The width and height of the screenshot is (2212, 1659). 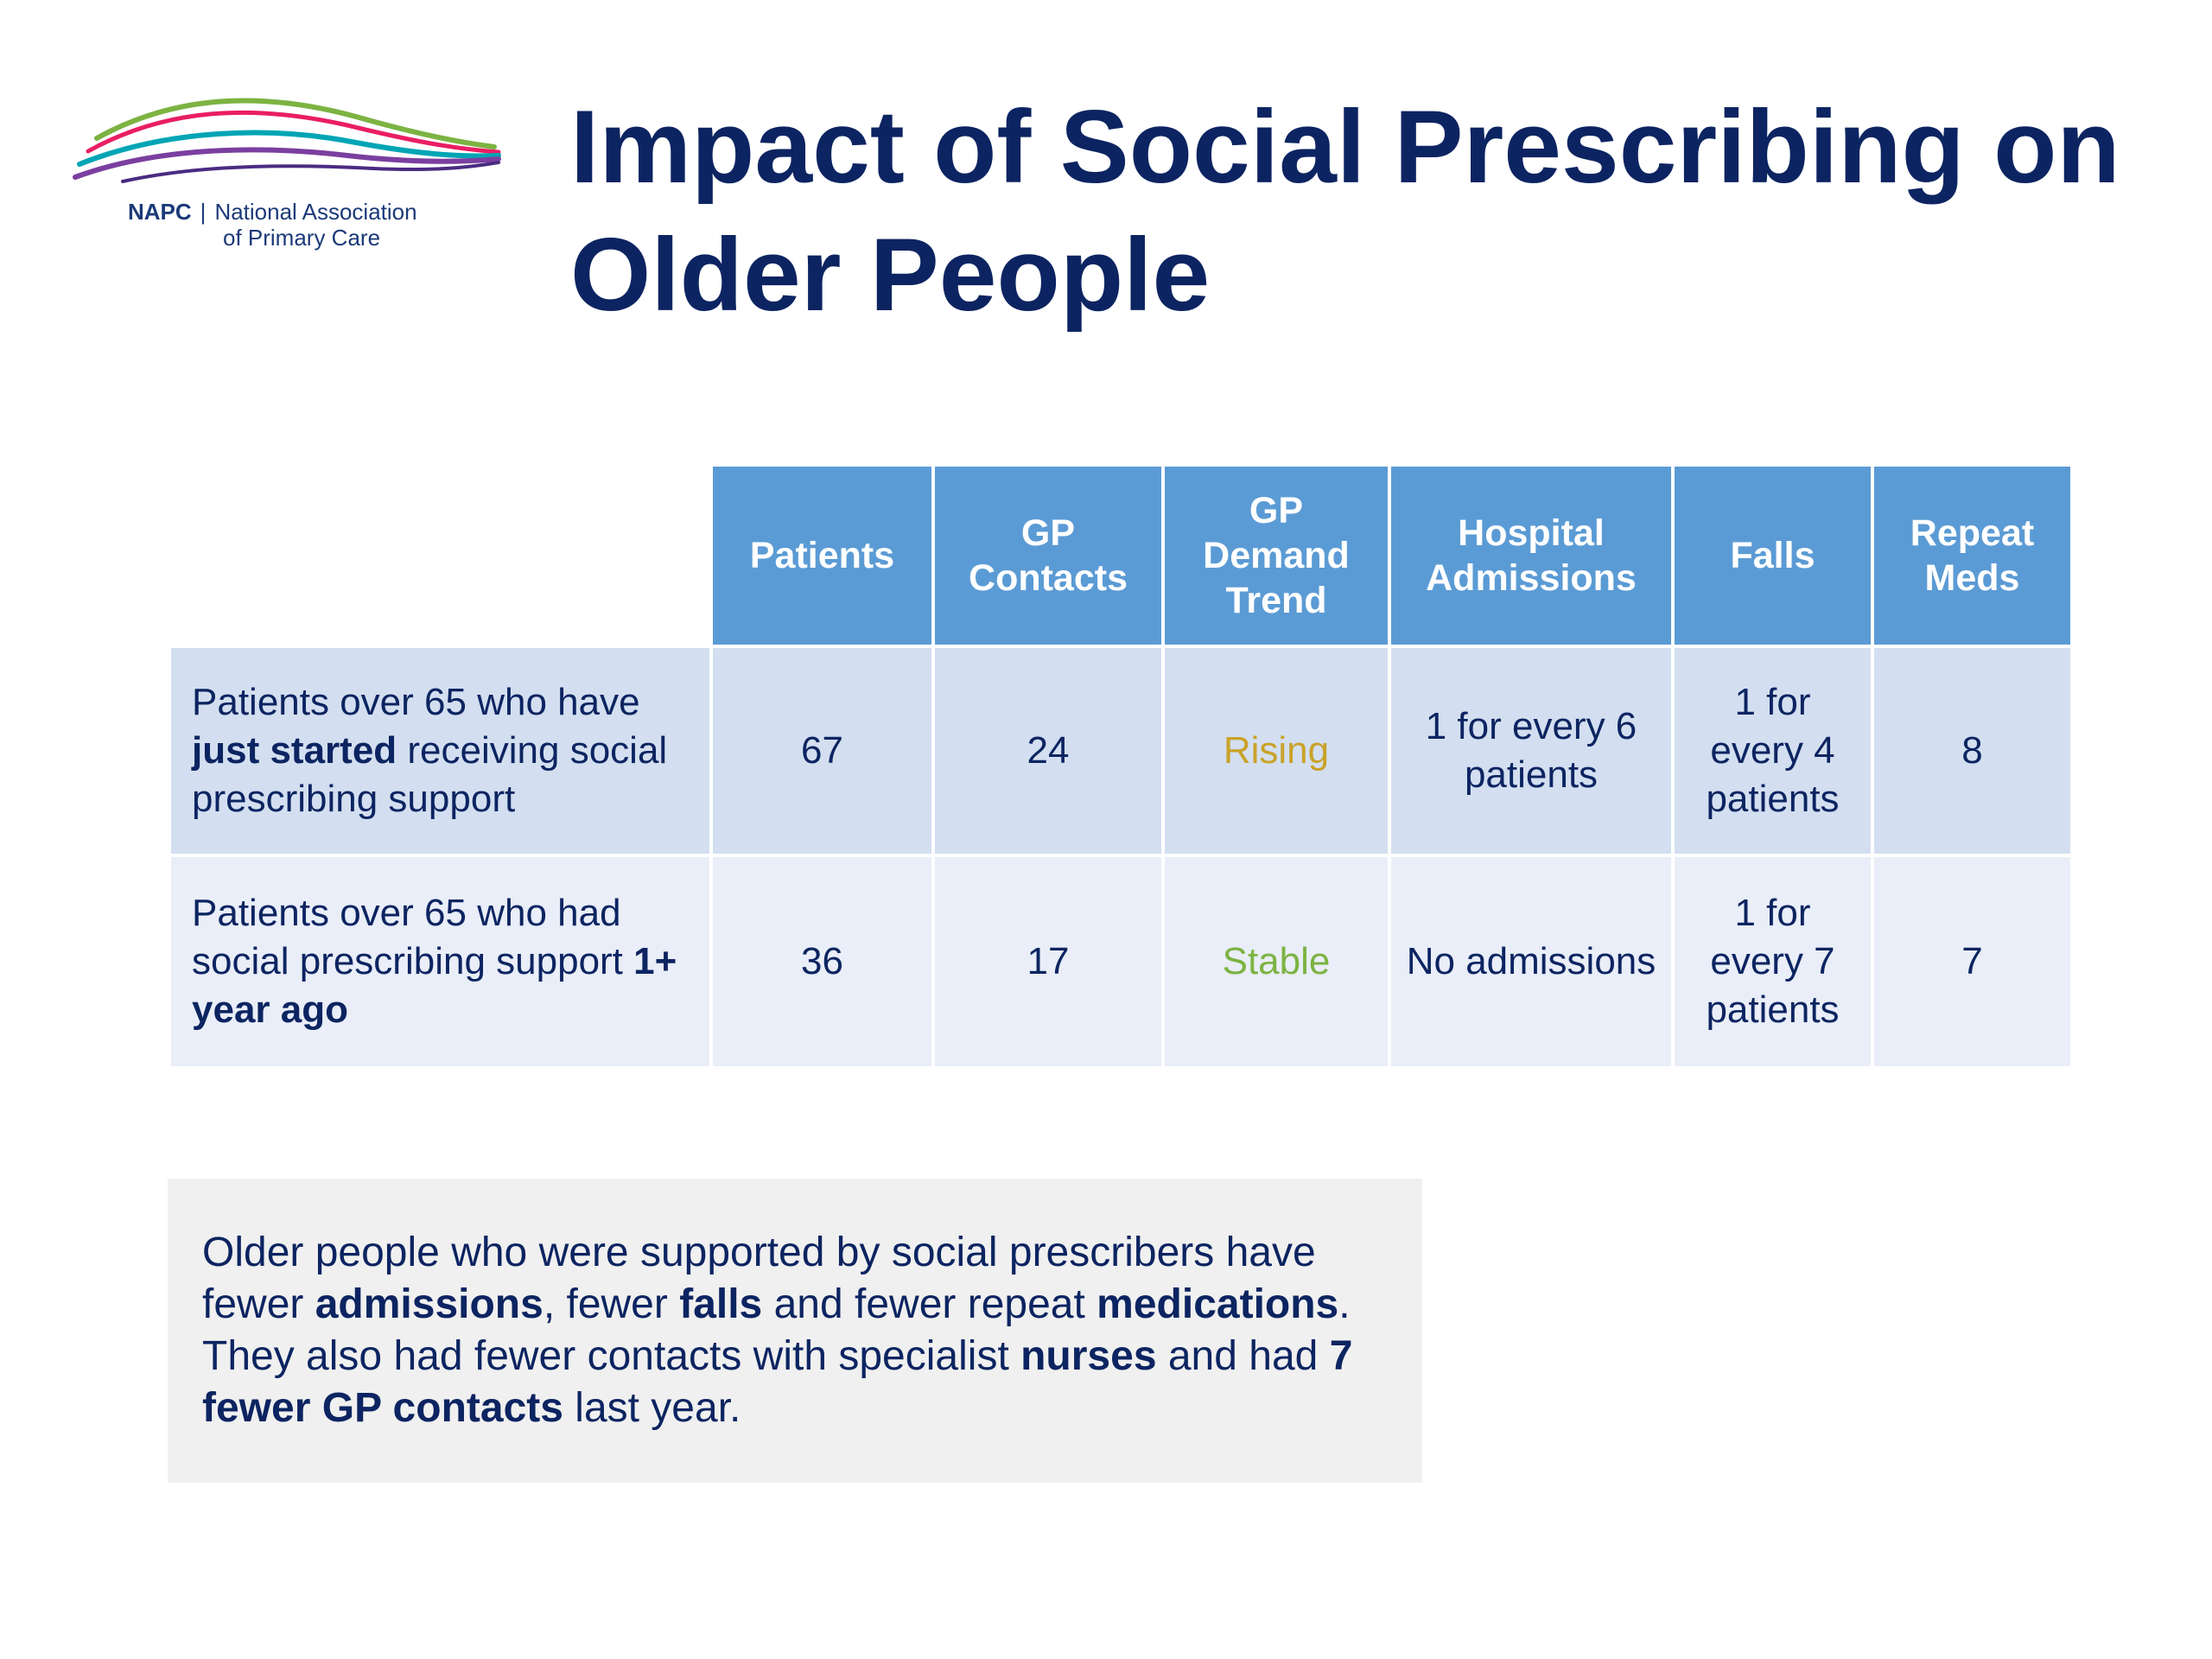 I want to click on header-gp-demand-trend: GP Demand Trend, so click(x=1276, y=556).